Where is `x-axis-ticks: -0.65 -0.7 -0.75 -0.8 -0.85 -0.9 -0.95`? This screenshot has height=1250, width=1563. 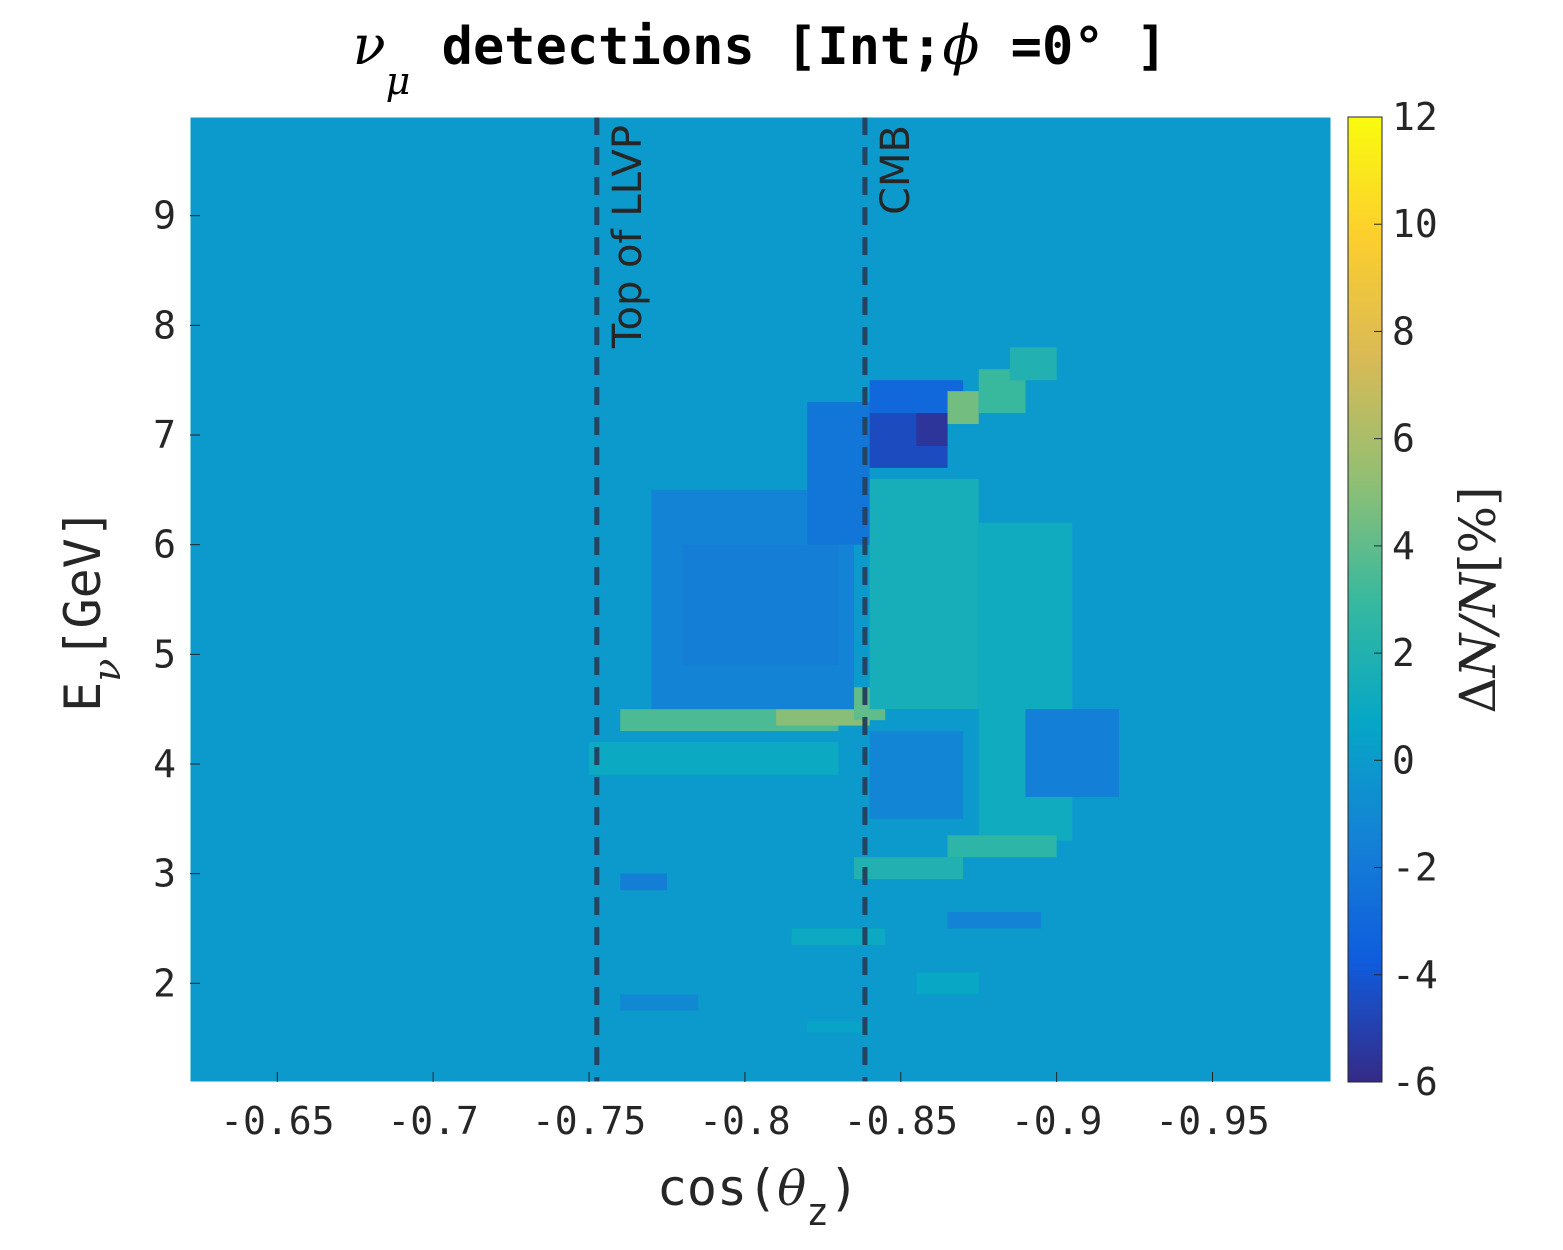
x-axis-ticks: -0.65 -0.7 -0.75 -0.8 -0.85 -0.9 -0.95 is located at coordinates (745, 1107).